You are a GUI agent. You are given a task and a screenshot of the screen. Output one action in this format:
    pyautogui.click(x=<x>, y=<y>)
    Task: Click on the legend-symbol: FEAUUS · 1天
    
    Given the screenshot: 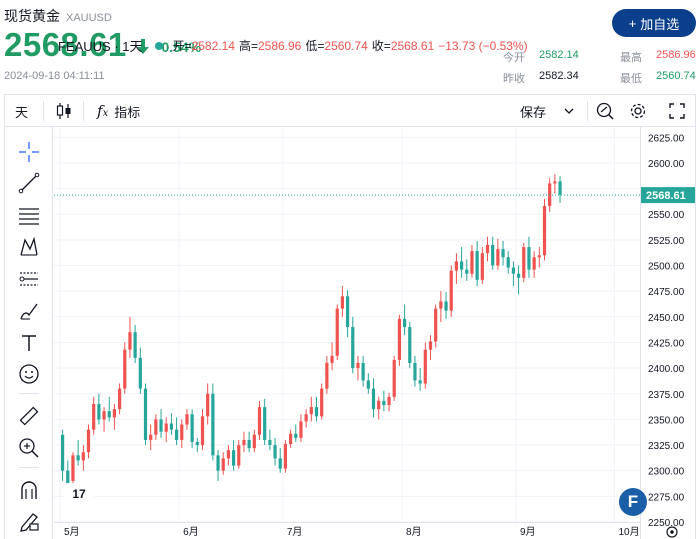 What is the action you would take?
    pyautogui.click(x=100, y=46)
    